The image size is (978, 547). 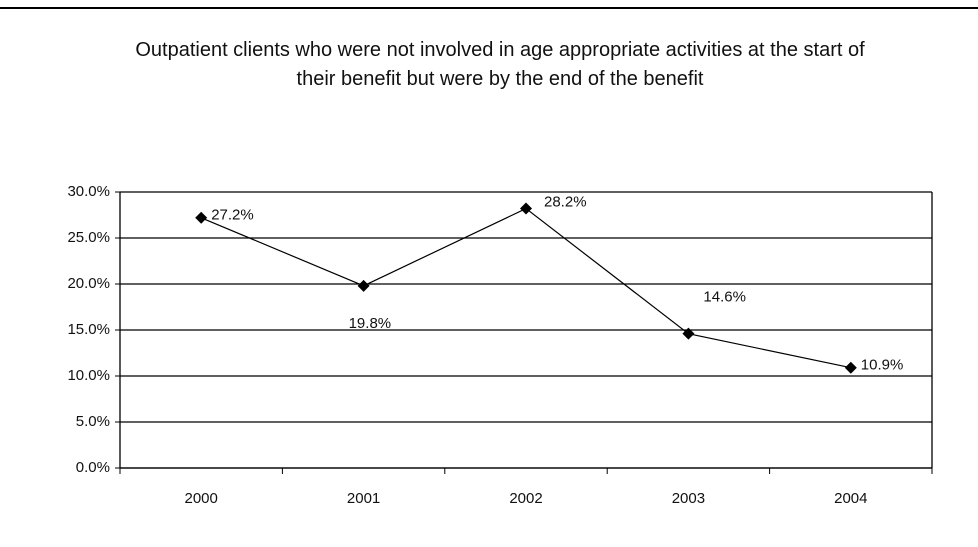 I want to click on data-label: 10.9%, so click(x=882, y=365).